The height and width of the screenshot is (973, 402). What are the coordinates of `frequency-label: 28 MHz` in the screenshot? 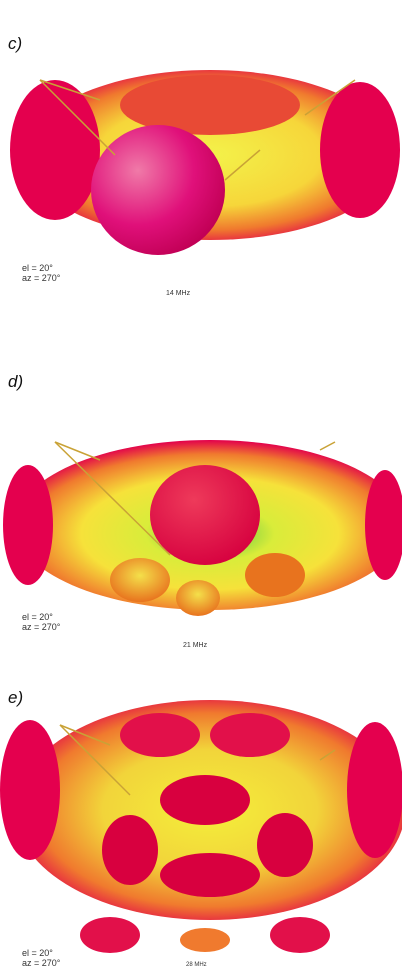 It's located at (196, 965).